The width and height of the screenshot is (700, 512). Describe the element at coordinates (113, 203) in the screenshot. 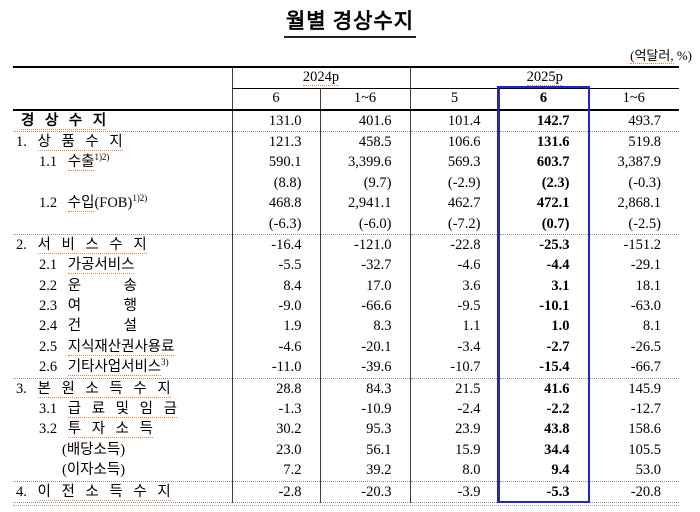

I see `row-label-post: (FOB)` at that location.